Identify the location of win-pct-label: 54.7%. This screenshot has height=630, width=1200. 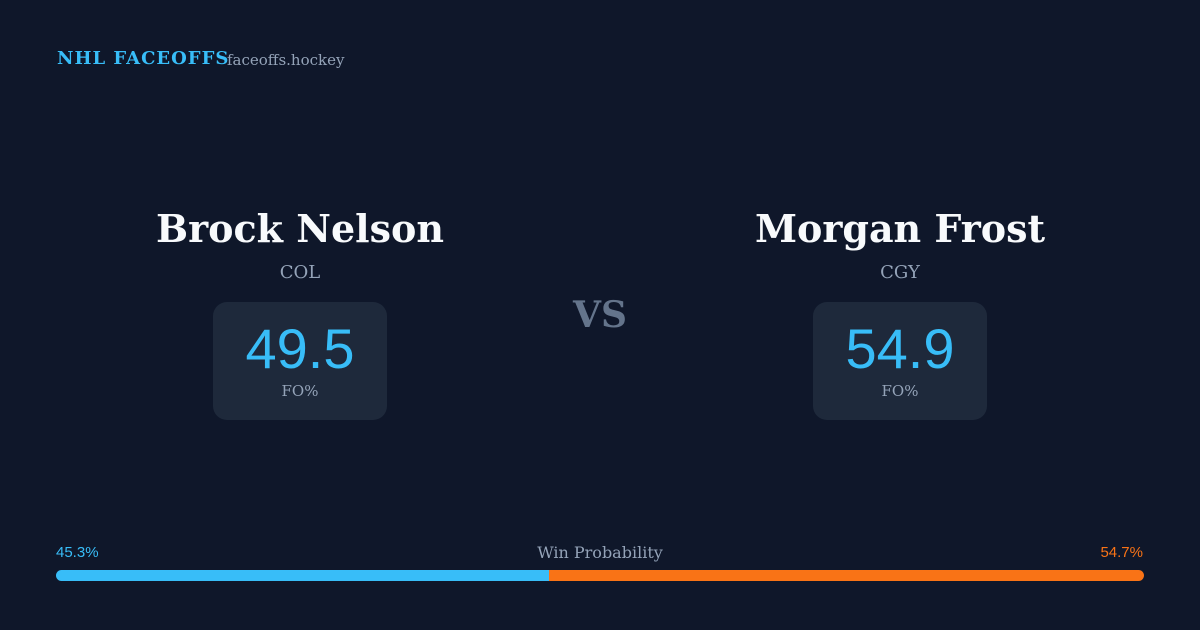
(1121, 552).